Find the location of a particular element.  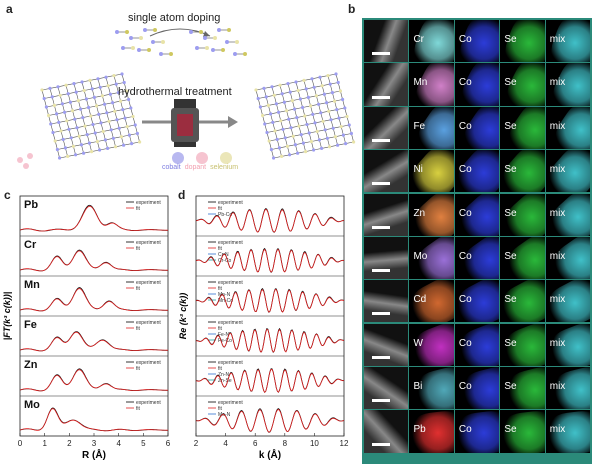

eds-row-mn: Mn Co Se mix is located at coordinates (477, 84).